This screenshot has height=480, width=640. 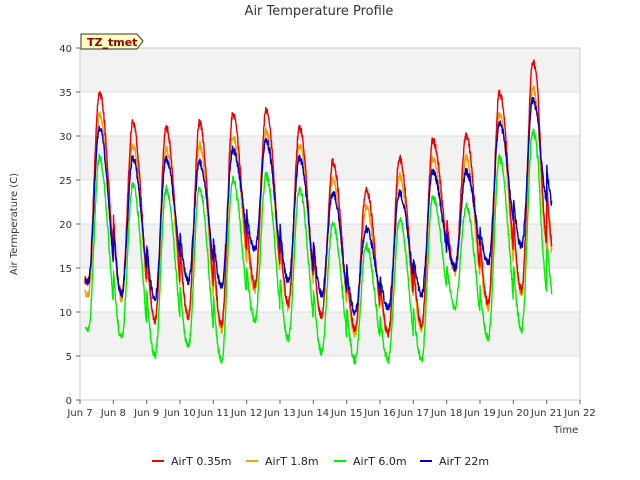 I want to click on x-tick-label: Jun 20, so click(x=513, y=413).